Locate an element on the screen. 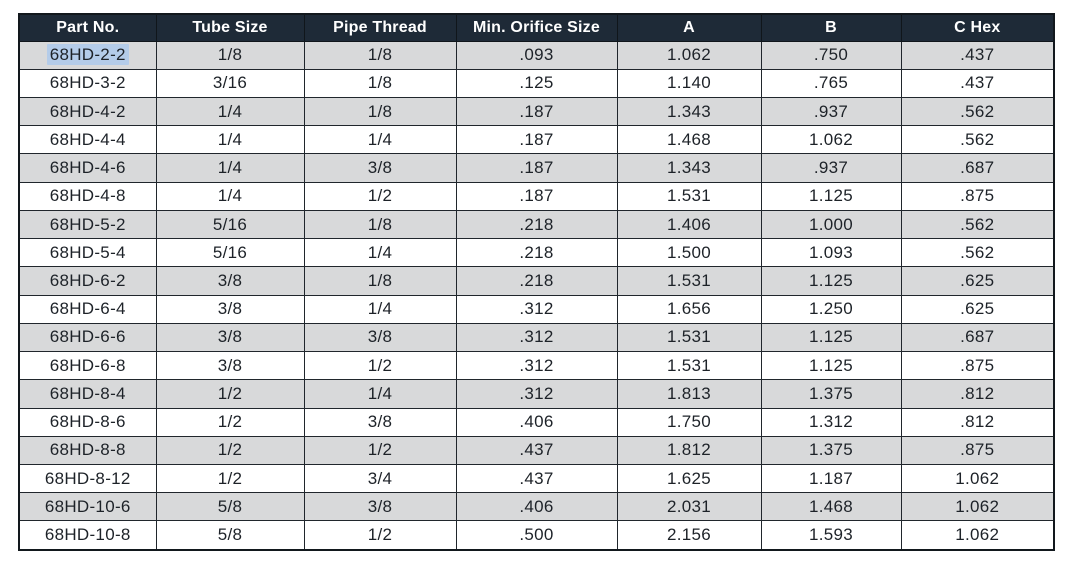 The image size is (1067, 562). cell-a: 1.812 is located at coordinates (689, 450).